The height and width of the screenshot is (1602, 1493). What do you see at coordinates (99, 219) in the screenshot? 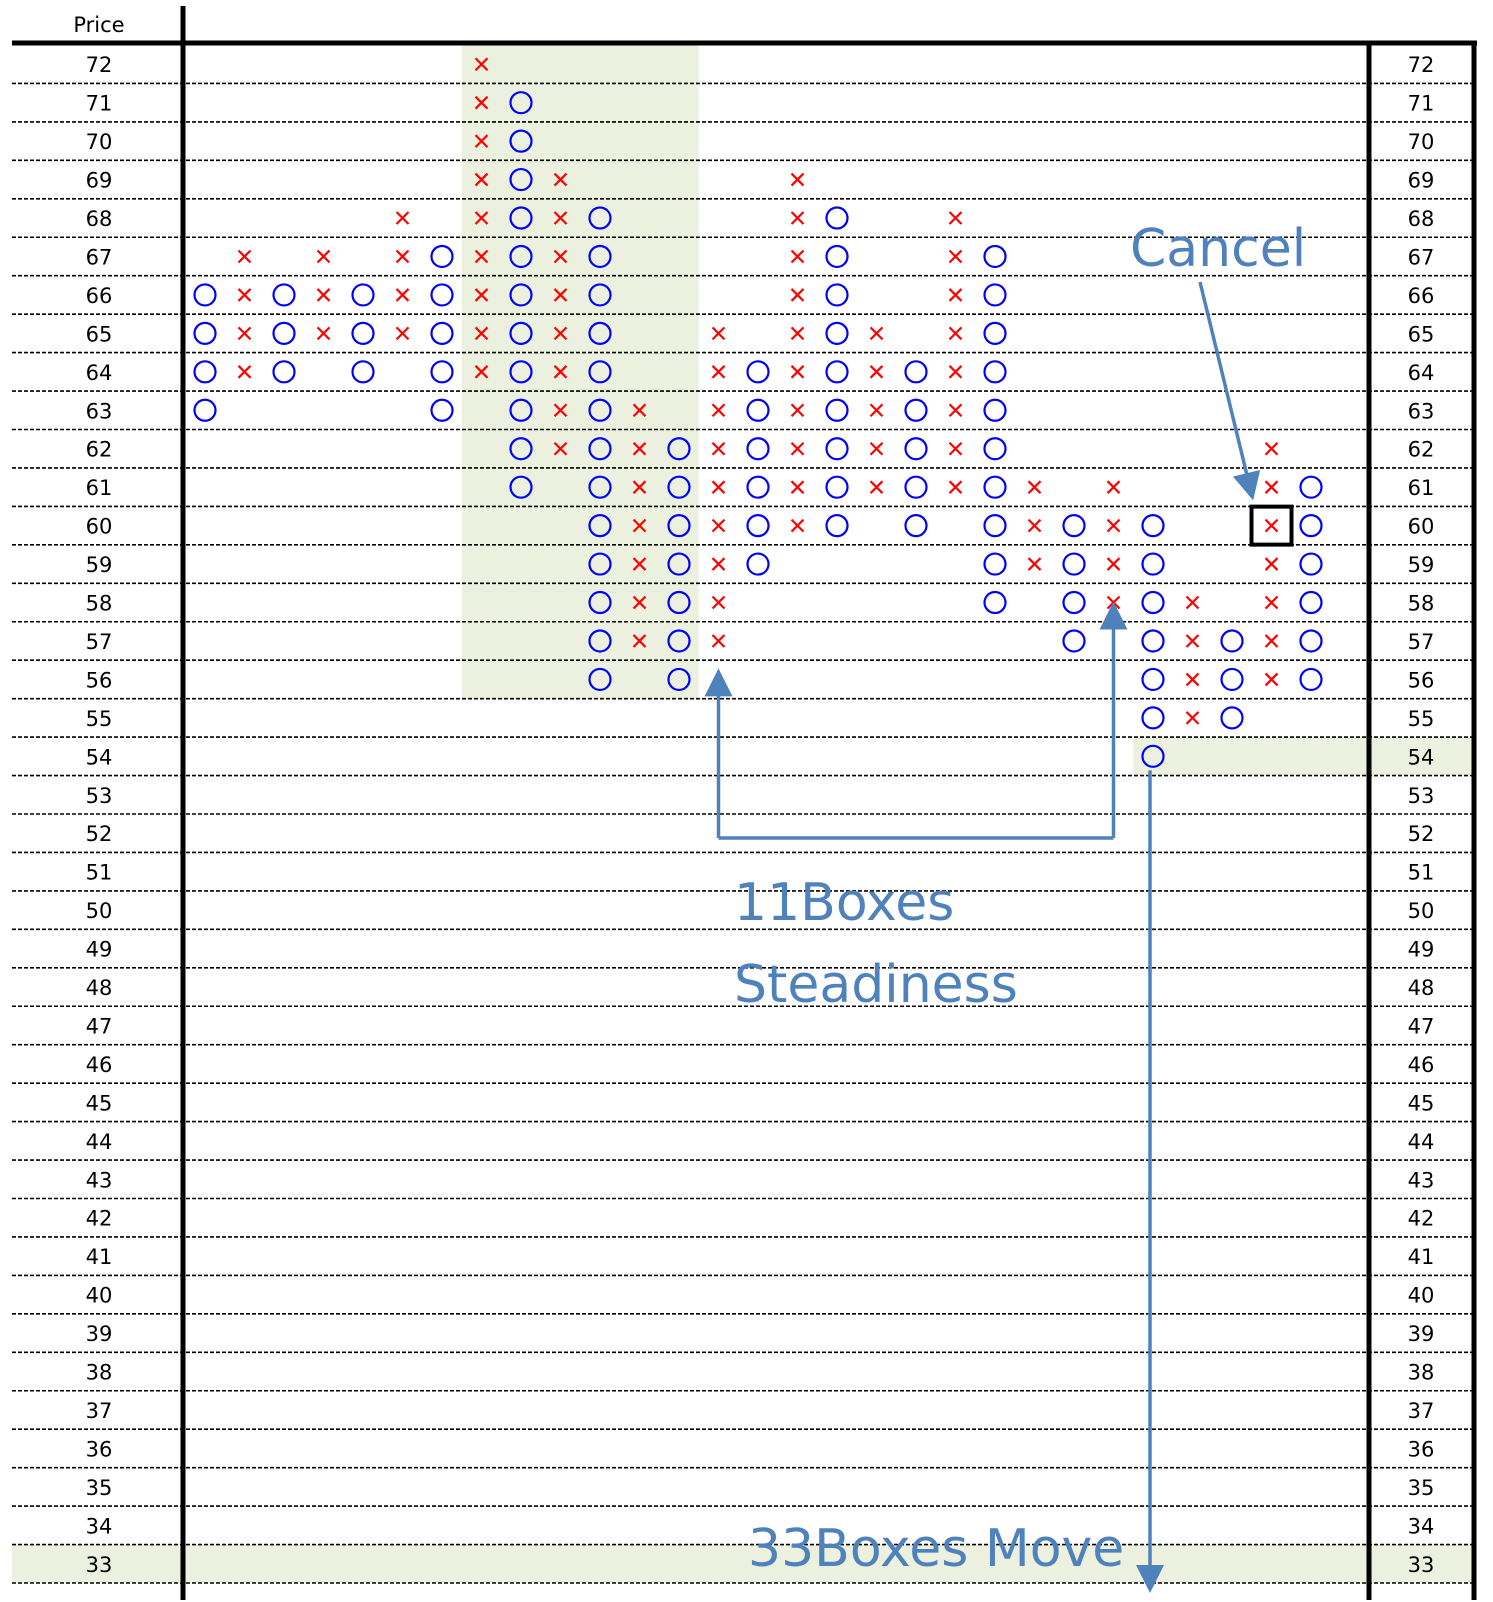
I see `price-label-left: 68` at bounding box center [99, 219].